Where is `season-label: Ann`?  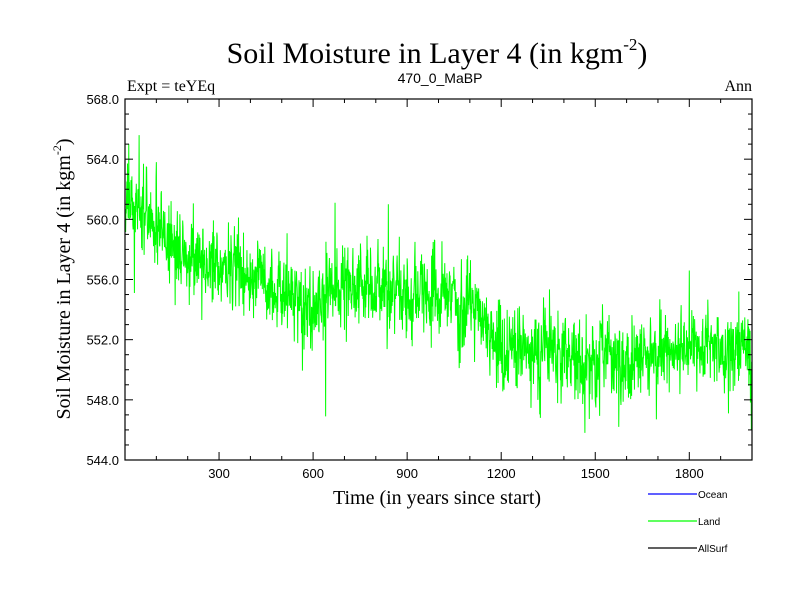 season-label: Ann is located at coordinates (738, 86).